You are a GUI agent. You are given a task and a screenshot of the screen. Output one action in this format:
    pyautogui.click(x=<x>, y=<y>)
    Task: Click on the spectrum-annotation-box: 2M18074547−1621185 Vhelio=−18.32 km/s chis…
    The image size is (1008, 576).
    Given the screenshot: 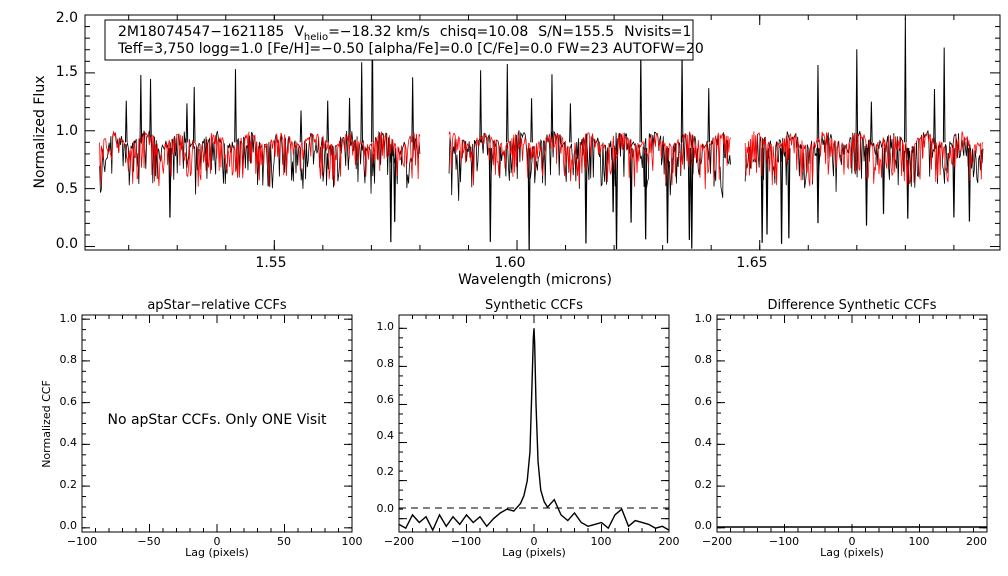 What is the action you would take?
    pyautogui.click(x=404, y=40)
    